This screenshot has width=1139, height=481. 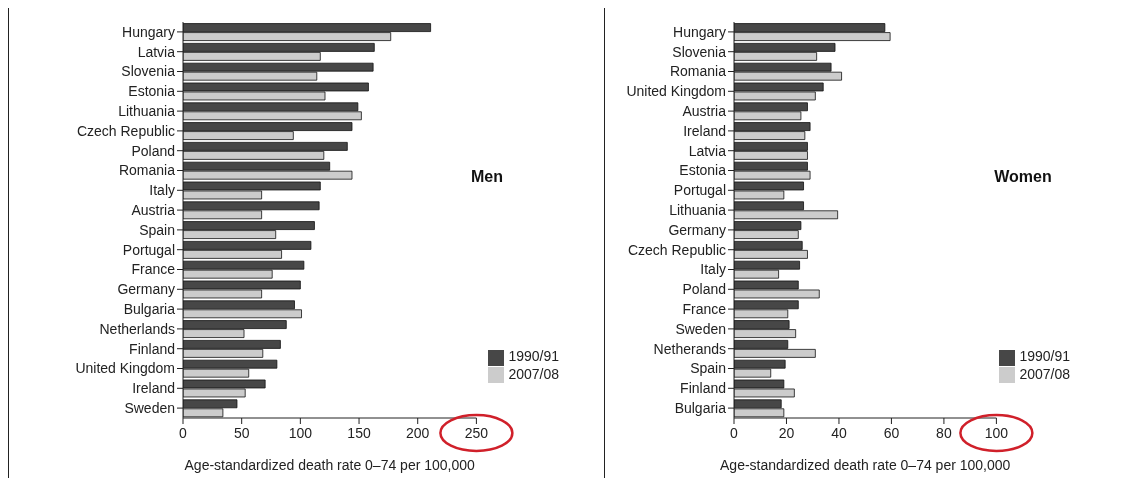 I want to click on text: Women, so click(x=1023, y=176).